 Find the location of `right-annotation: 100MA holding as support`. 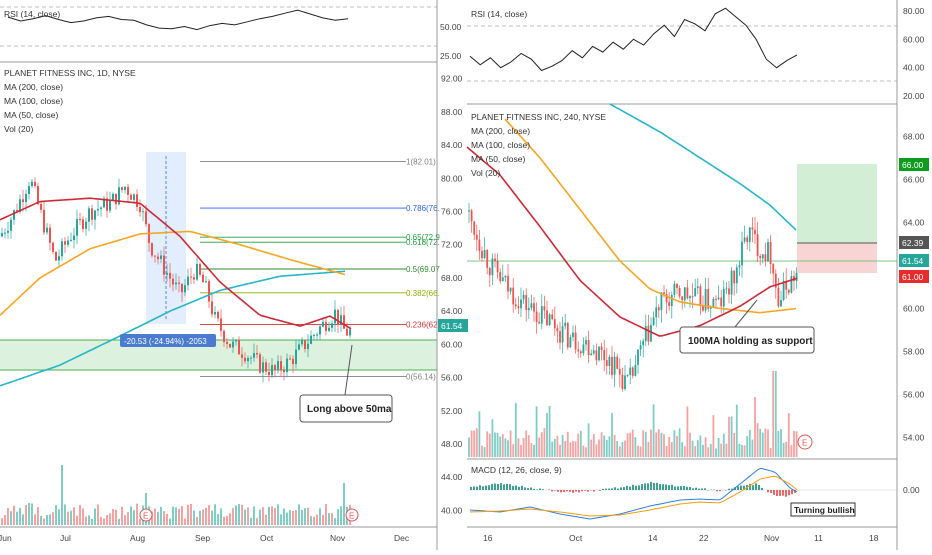

right-annotation: 100MA holding as support is located at coordinates (750, 341).